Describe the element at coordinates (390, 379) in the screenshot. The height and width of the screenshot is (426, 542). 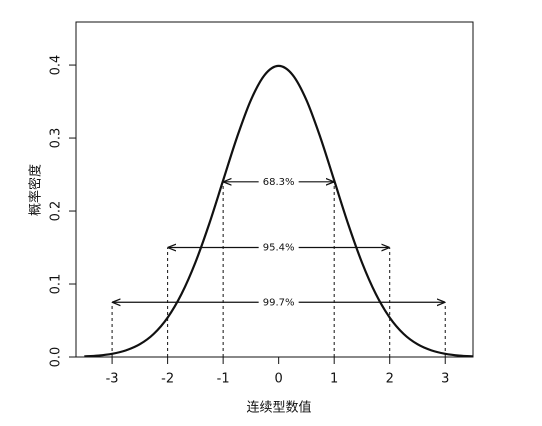
I see `x-tick-label: 2` at that location.